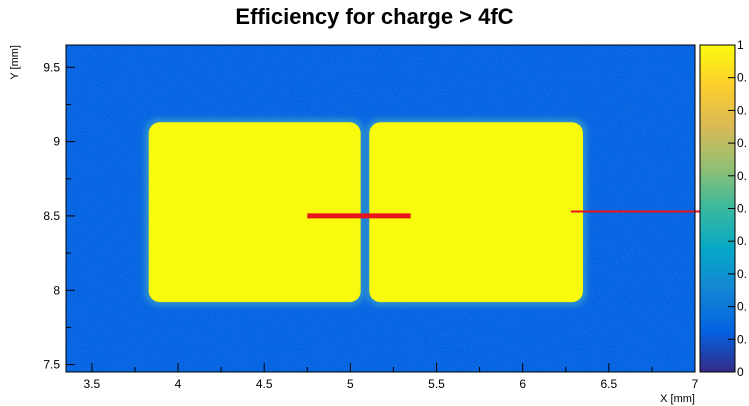 The width and height of the screenshot is (749, 406). What do you see at coordinates (374, 16) in the screenshot?
I see `chart-title: Efficiency for charge > 4fC` at bounding box center [374, 16].